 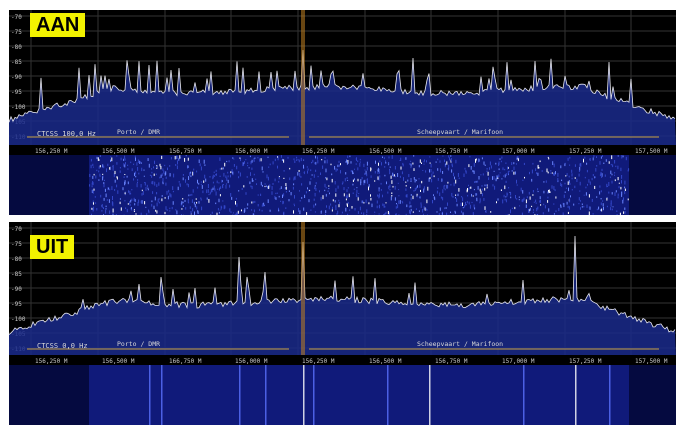 I want to click on y-tick-label: -95, so click(x=16, y=304).